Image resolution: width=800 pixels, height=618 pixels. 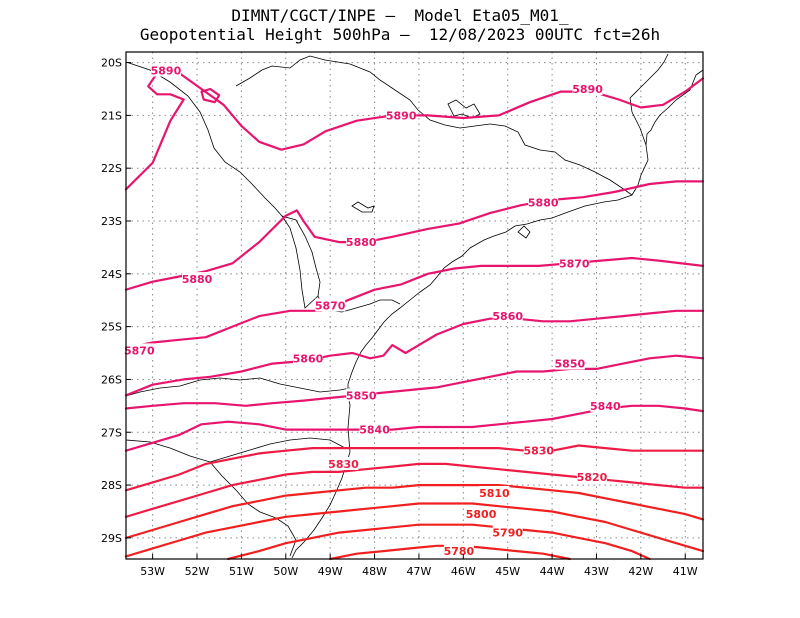 I want to click on x-tick-label: 45W, so click(x=507, y=571).